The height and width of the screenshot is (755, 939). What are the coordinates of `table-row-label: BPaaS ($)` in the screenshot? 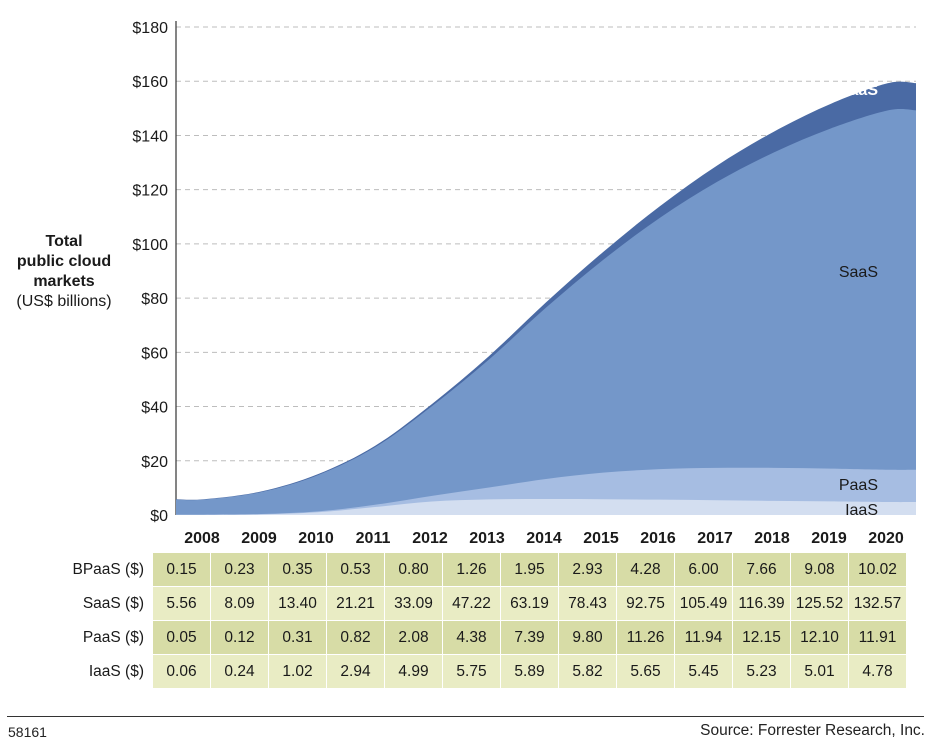 It's located at (98, 569).